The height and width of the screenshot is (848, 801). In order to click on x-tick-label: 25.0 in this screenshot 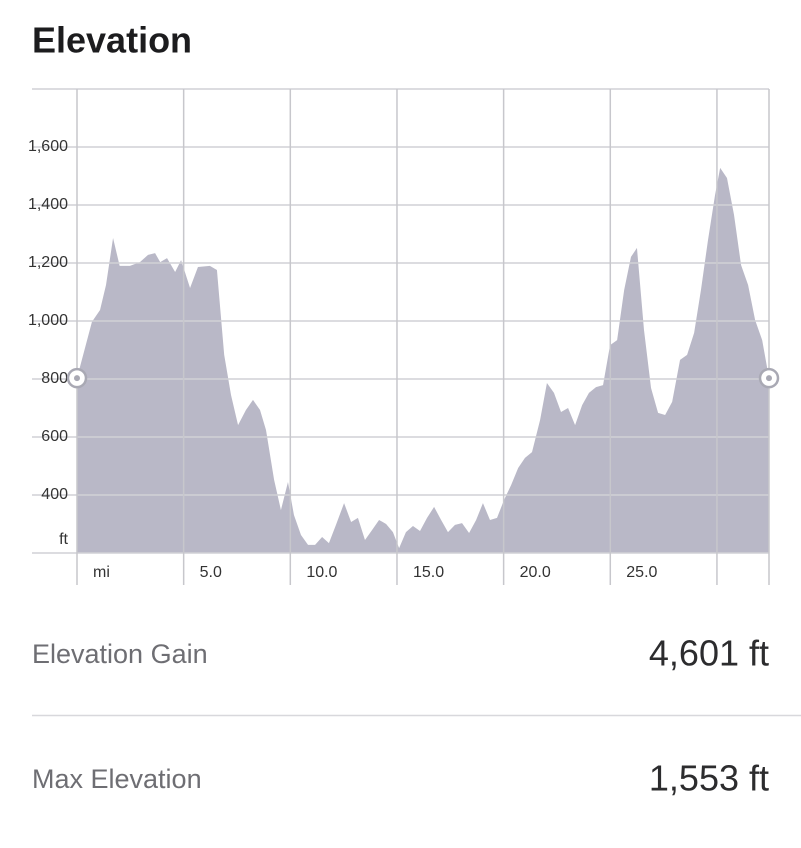, I will do `click(641, 572)`.